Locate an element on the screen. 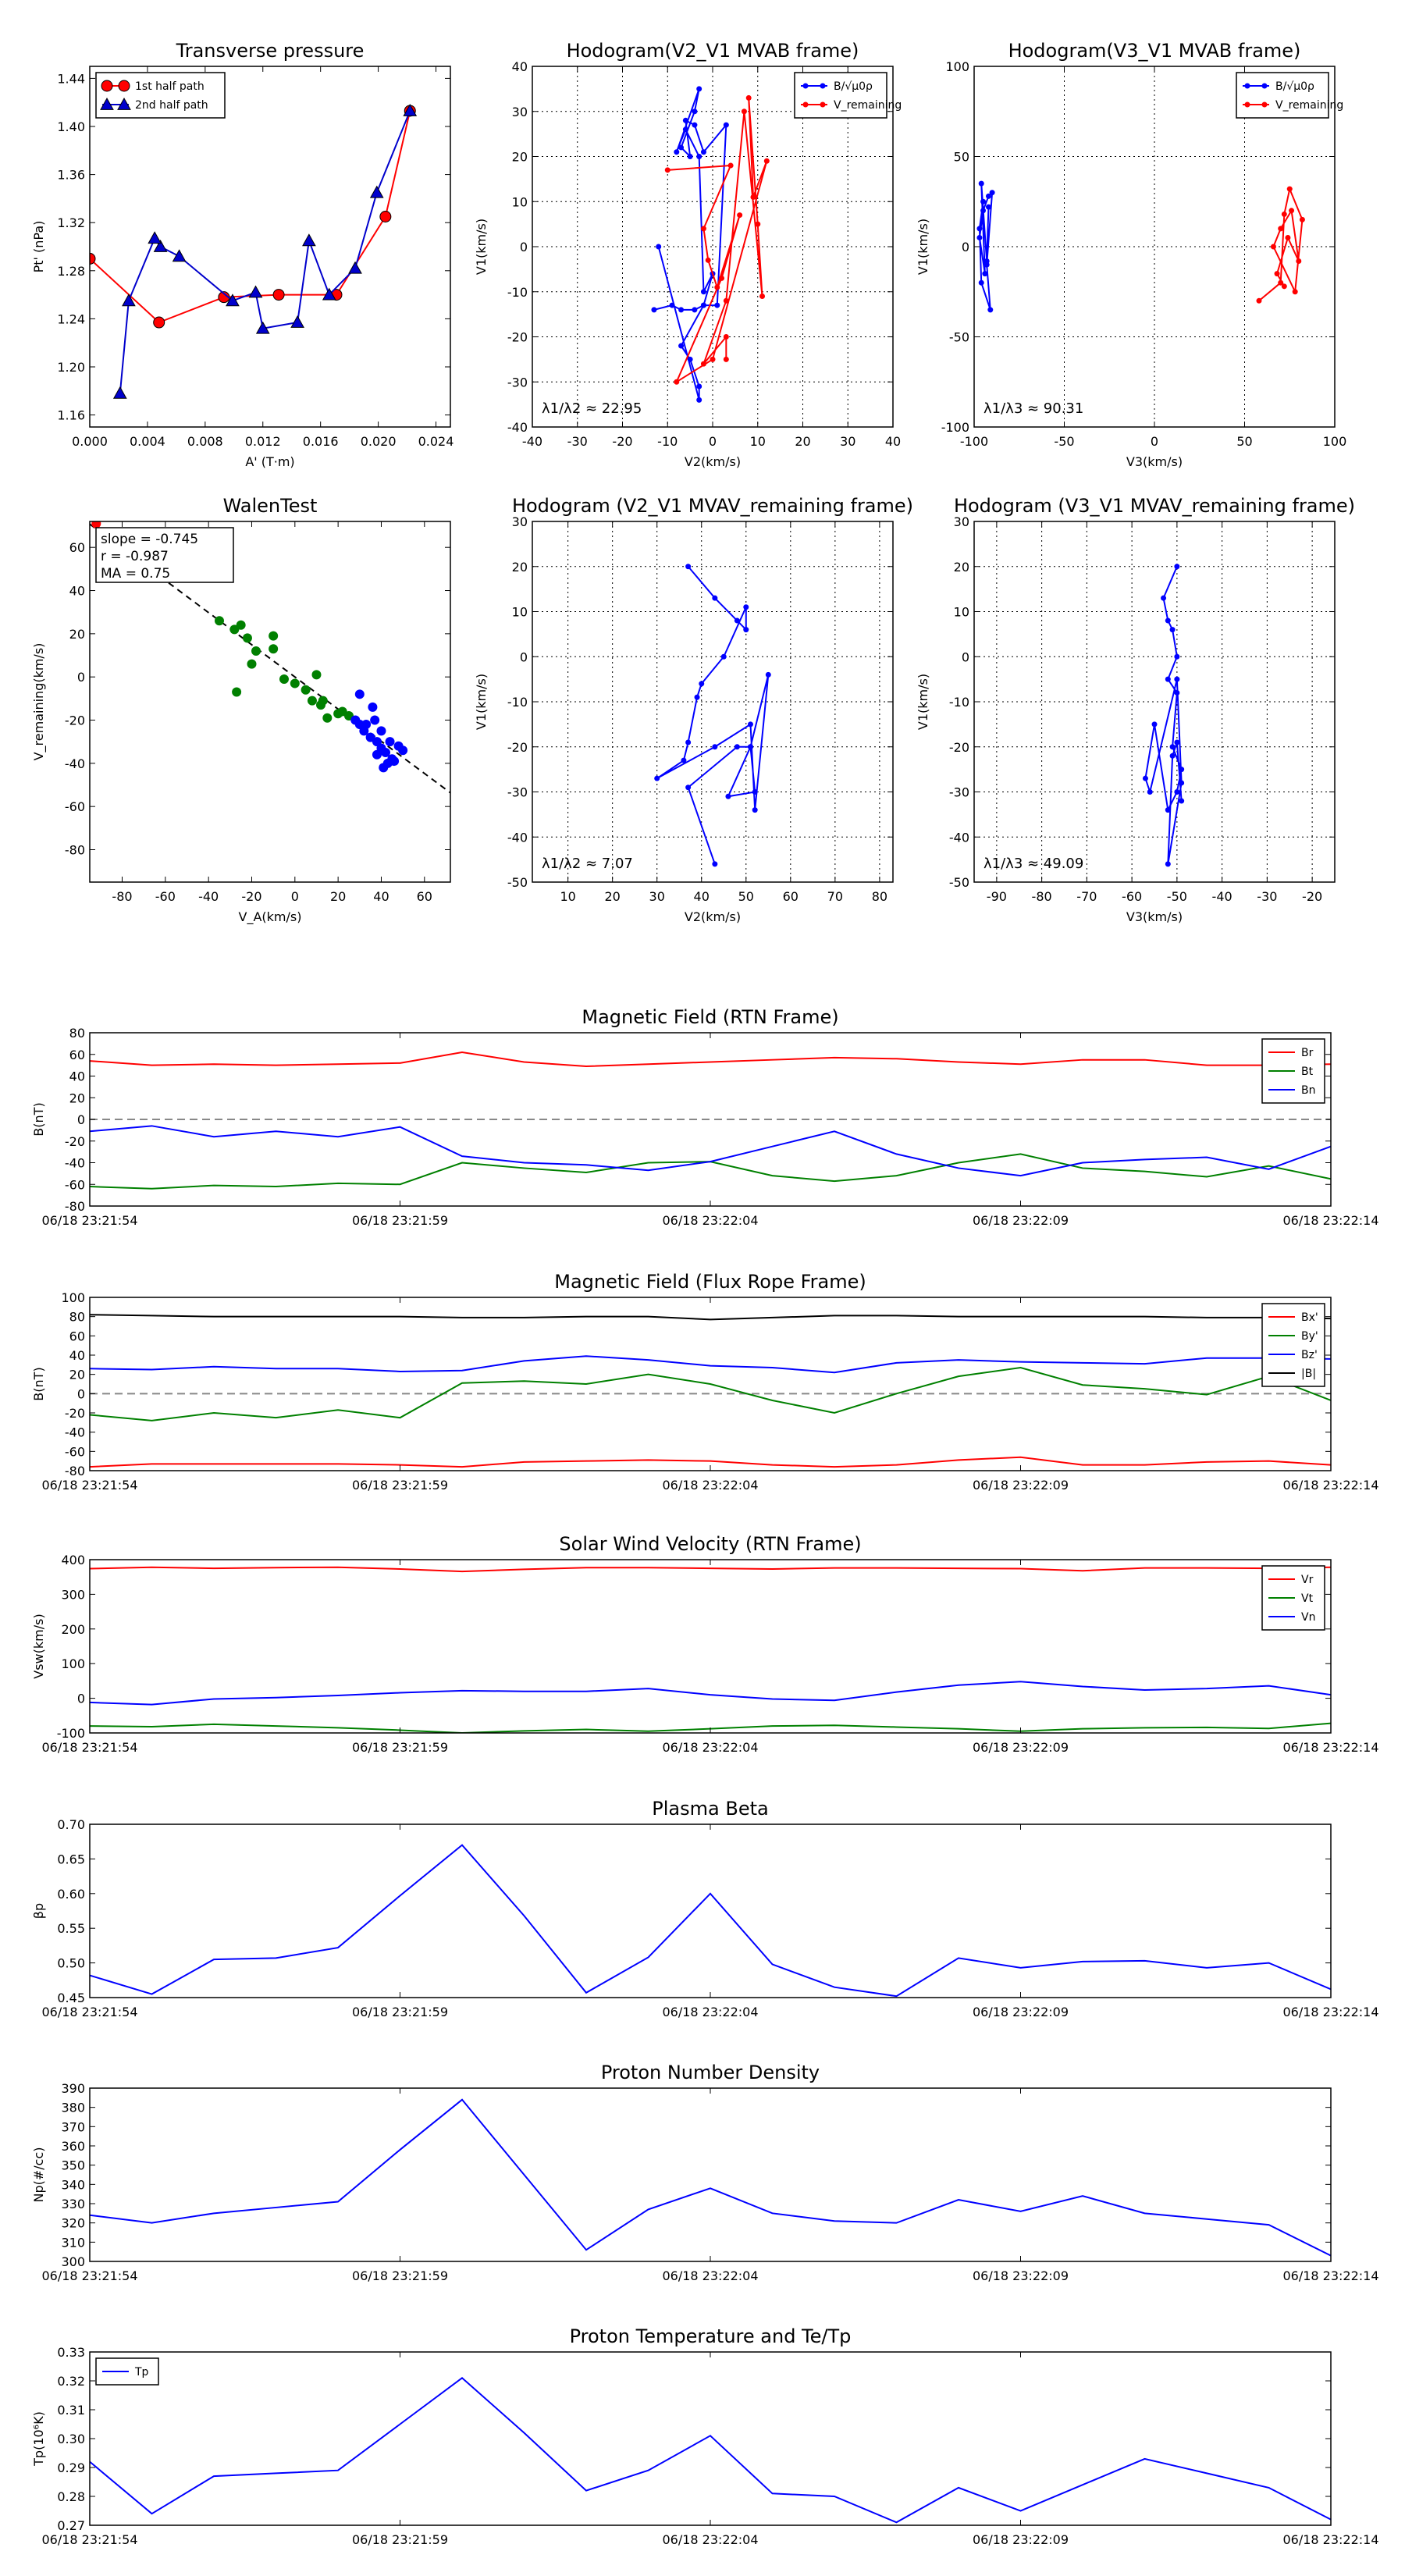  y-tick-label: -20 is located at coordinates (75, 1413).